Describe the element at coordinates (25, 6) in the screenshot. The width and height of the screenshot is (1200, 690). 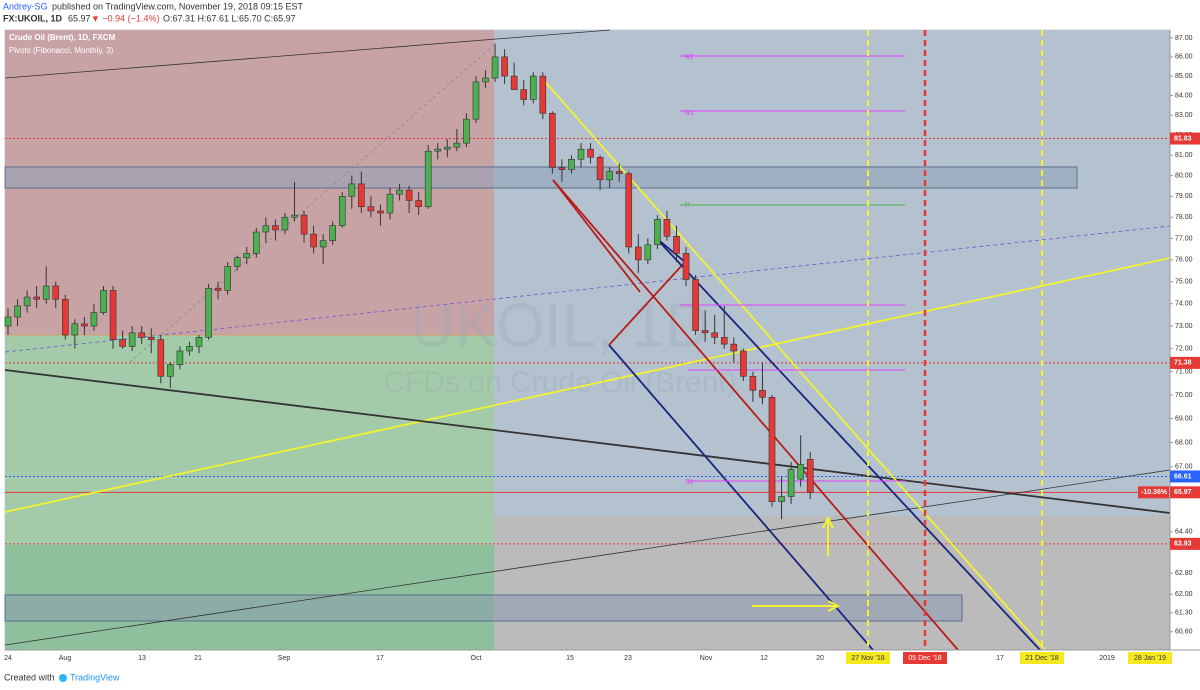
I see `author: Andrey-SG` at that location.